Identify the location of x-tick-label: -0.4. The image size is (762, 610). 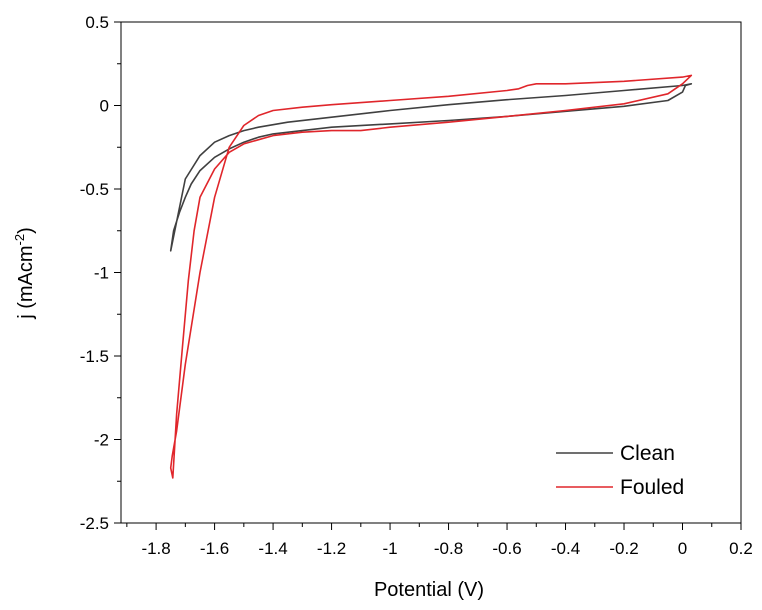
(565, 548).